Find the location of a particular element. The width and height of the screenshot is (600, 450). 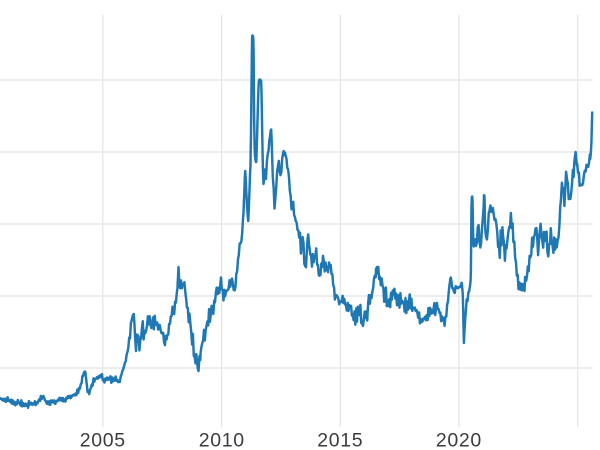

svg-text: 2015 is located at coordinates (340, 440).